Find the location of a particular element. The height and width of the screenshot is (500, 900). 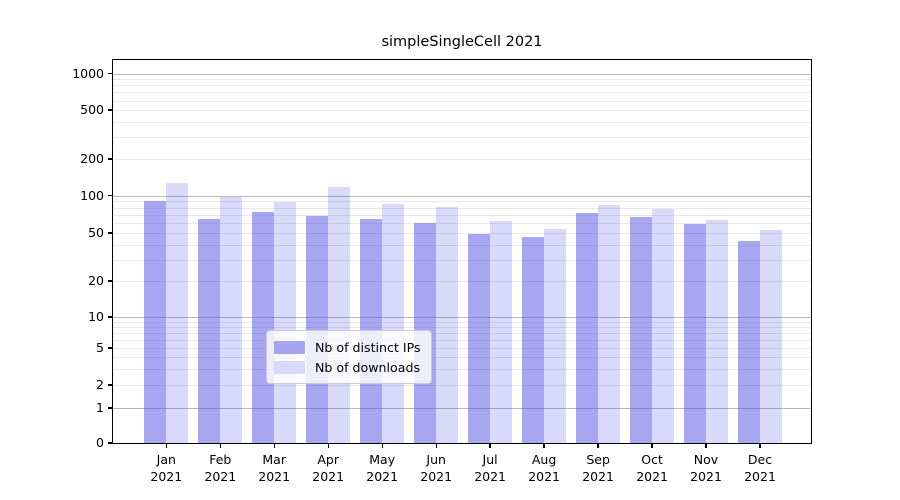

bar-downloads-nov is located at coordinates (717, 331).